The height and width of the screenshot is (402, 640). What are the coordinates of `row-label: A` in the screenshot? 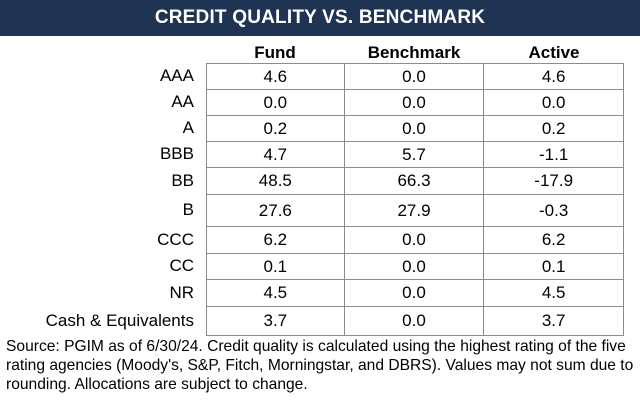 It's located at (188, 127).